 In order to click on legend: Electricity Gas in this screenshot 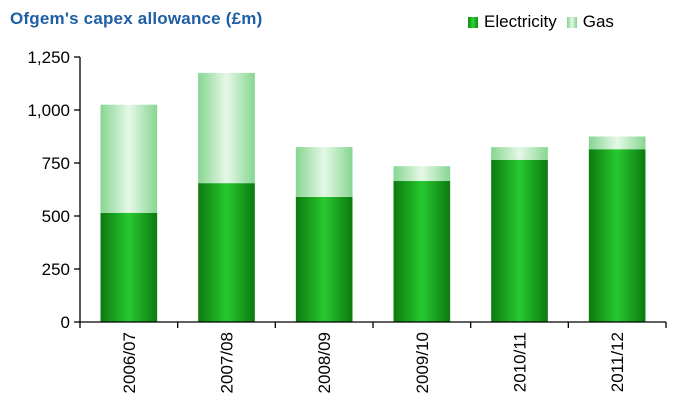, I will do `click(546, 22)`.